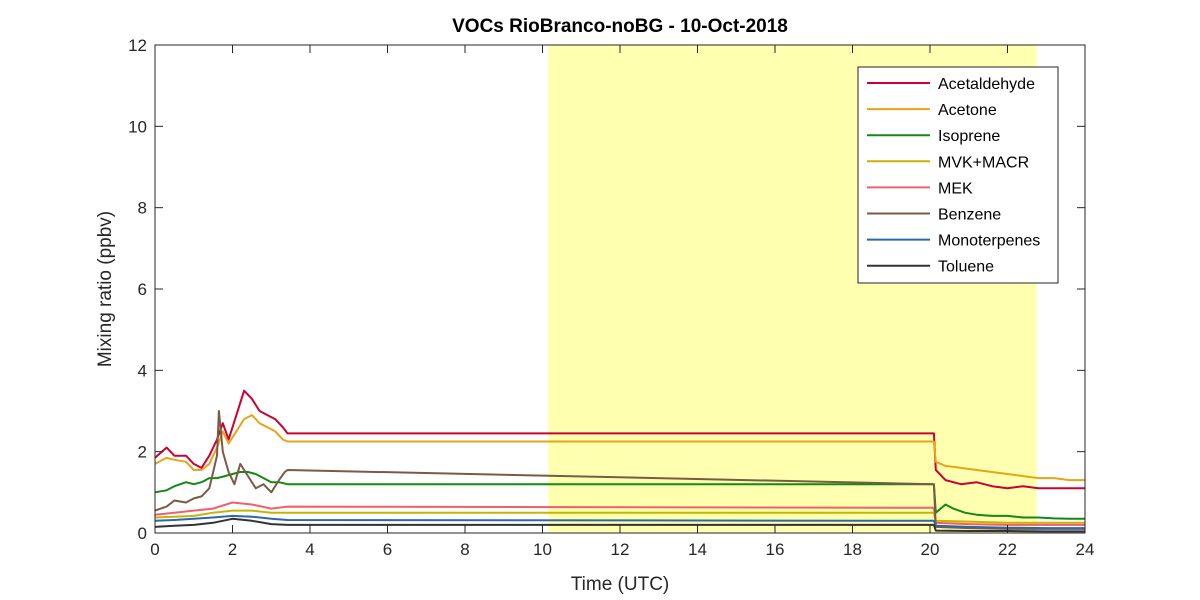  Describe the element at coordinates (309, 549) in the screenshot. I see `x-tick-label: 4` at that location.